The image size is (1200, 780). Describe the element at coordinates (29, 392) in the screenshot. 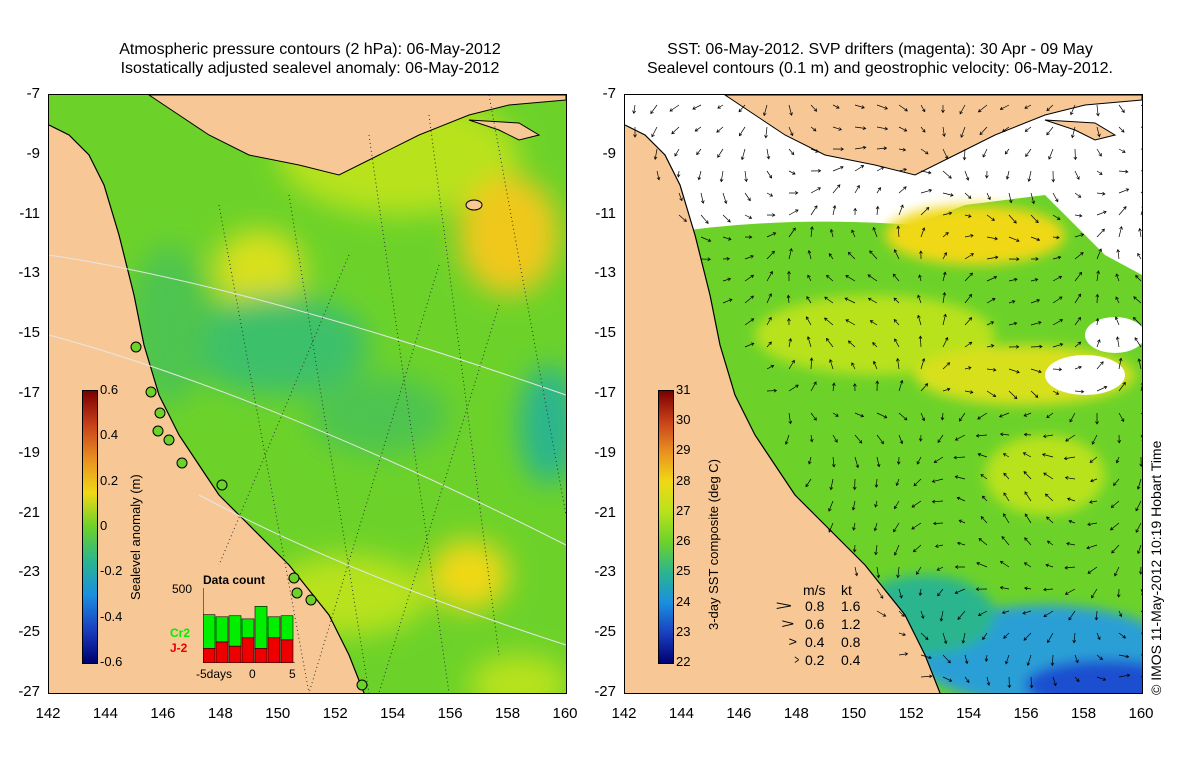

I see `y-axis-label: -17` at that location.